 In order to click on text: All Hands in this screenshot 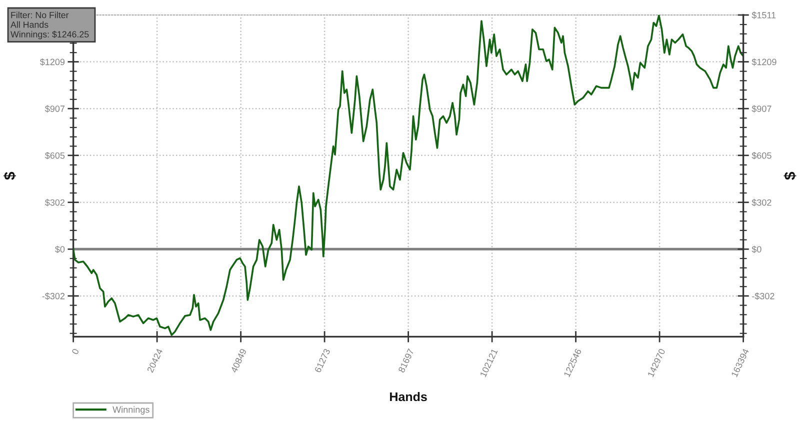, I will do `click(29, 24)`.